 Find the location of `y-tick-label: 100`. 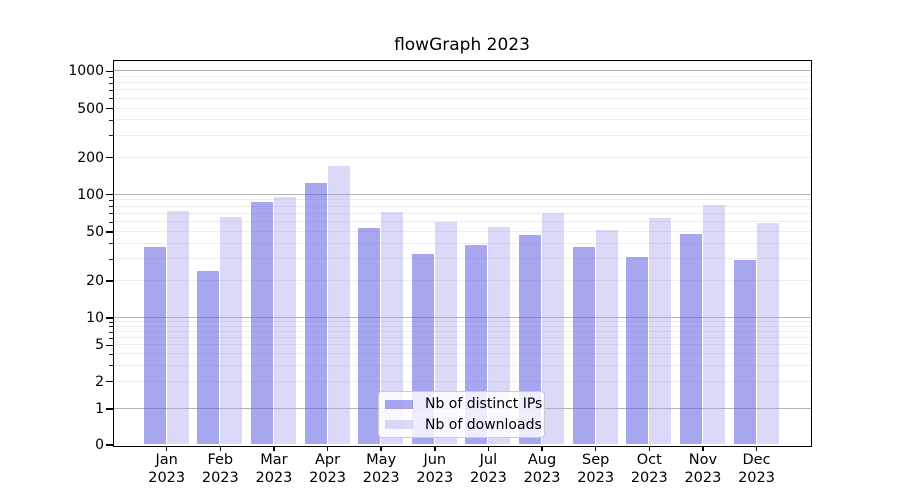

y-tick-label: 100 is located at coordinates (90, 194).